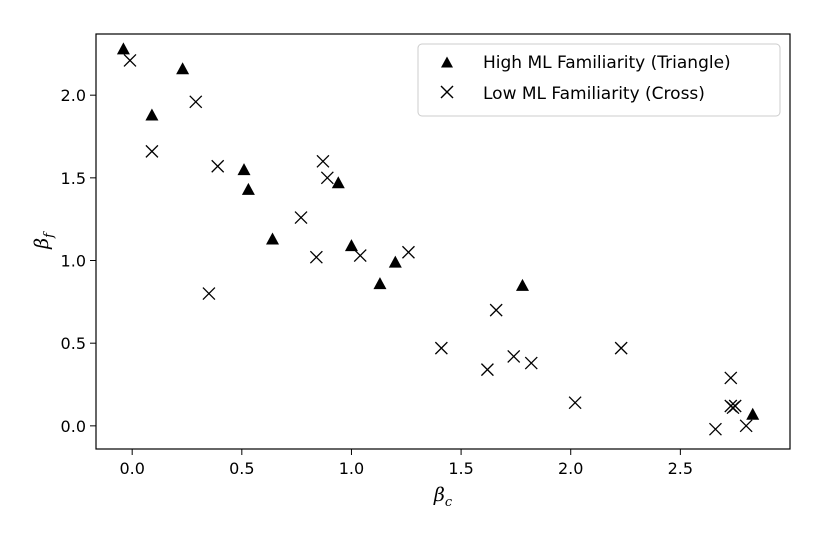  I want to click on legend-cross-marker, so click(447, 92).